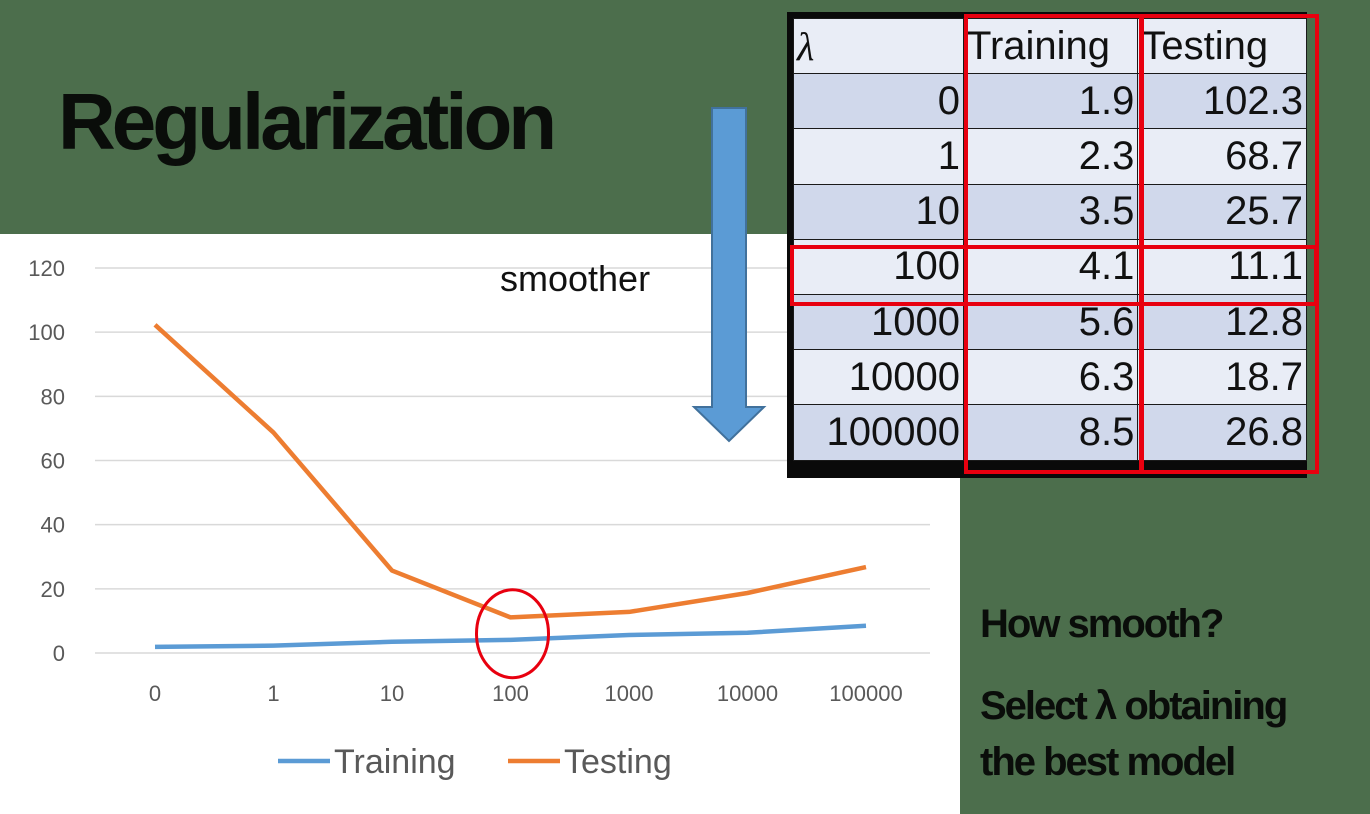 This screenshot has width=1370, height=814. What do you see at coordinates (878, 432) in the screenshot?
I see `cell-lambda: 100000` at bounding box center [878, 432].